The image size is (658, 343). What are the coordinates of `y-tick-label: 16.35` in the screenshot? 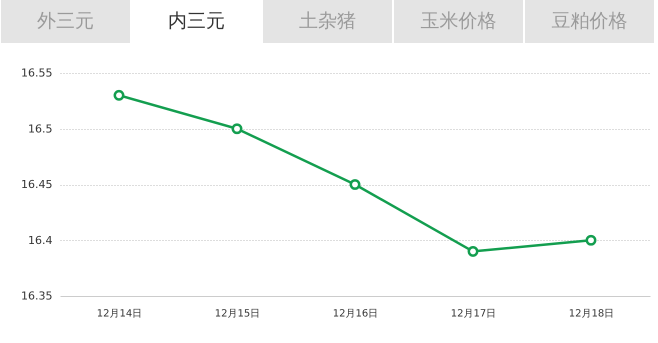 It's located at (36, 296).